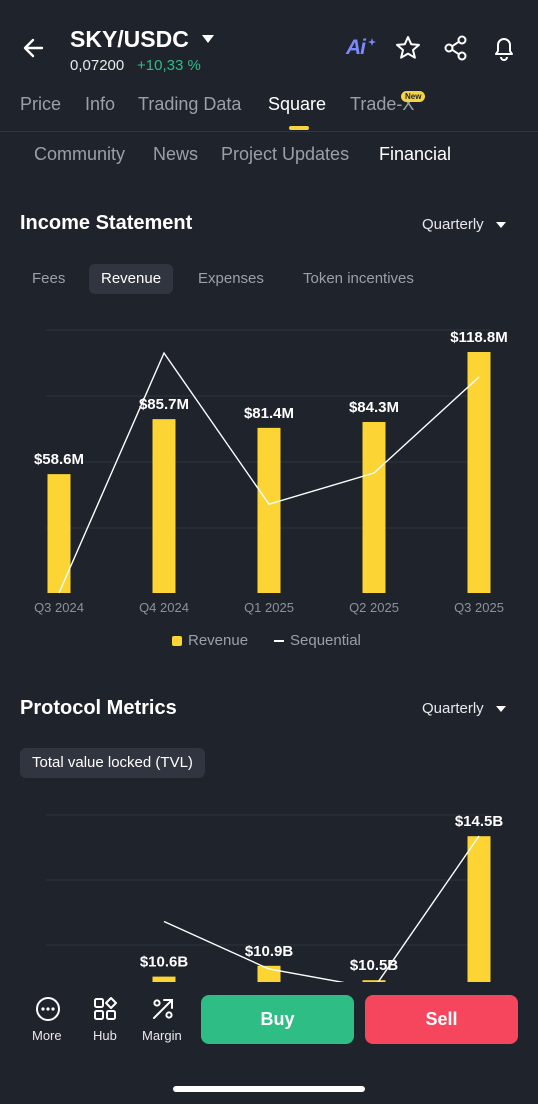 This screenshot has width=538, height=1104. What do you see at coordinates (131, 279) in the screenshot?
I see `chip-revenue: Revenue` at bounding box center [131, 279].